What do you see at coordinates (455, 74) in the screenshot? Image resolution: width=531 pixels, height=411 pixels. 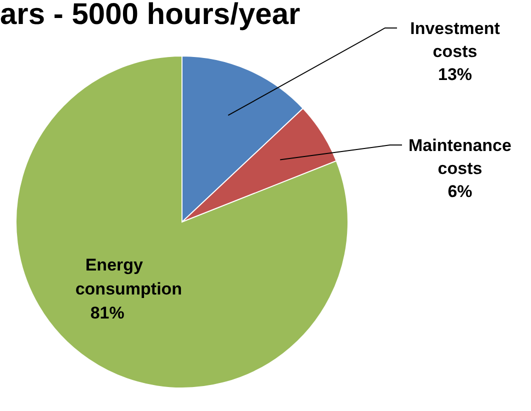 I see `data-label: 13%` at bounding box center [455, 74].